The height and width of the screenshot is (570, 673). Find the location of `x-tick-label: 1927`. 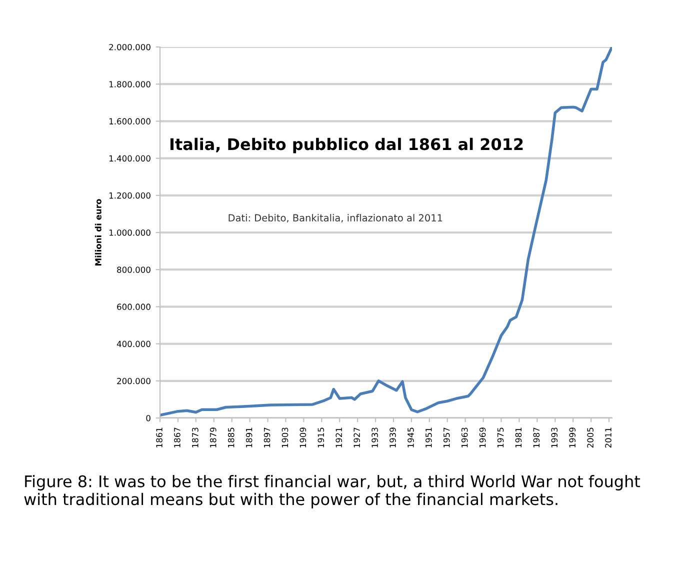

x-tick-label: 1927 is located at coordinates (357, 438).